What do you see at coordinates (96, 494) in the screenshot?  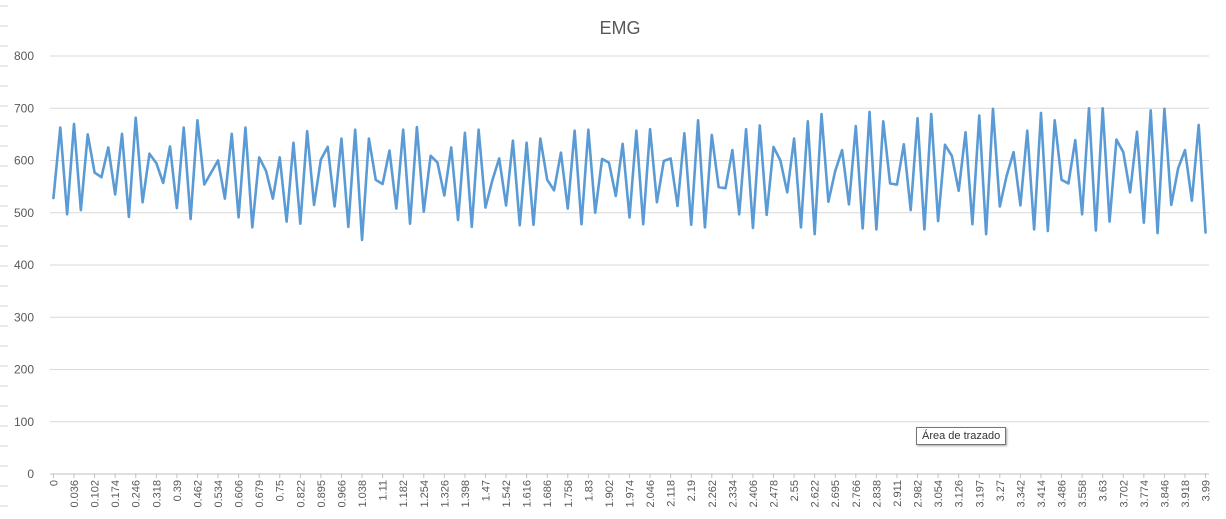 I see `x-tick-label: 0.102` at bounding box center [96, 494].